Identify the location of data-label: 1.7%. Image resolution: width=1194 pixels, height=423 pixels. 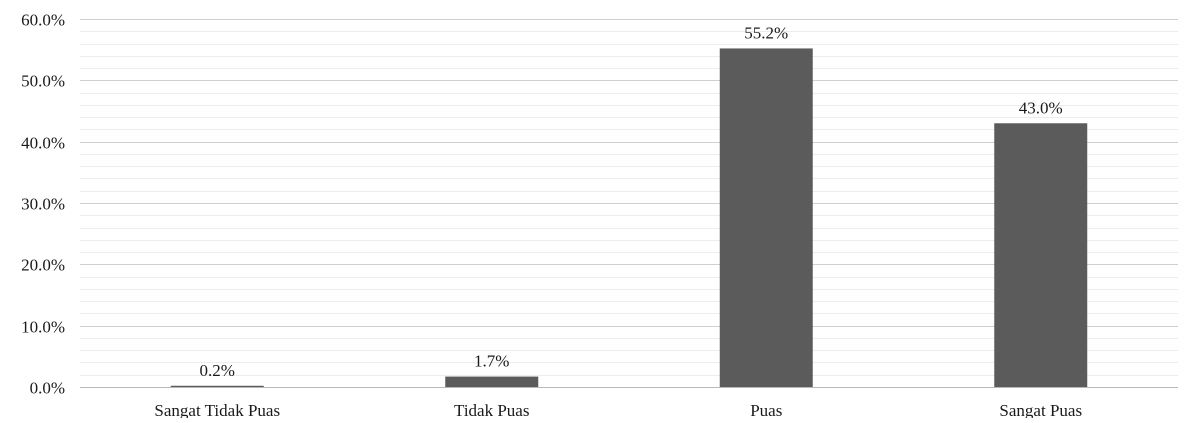
(491, 361).